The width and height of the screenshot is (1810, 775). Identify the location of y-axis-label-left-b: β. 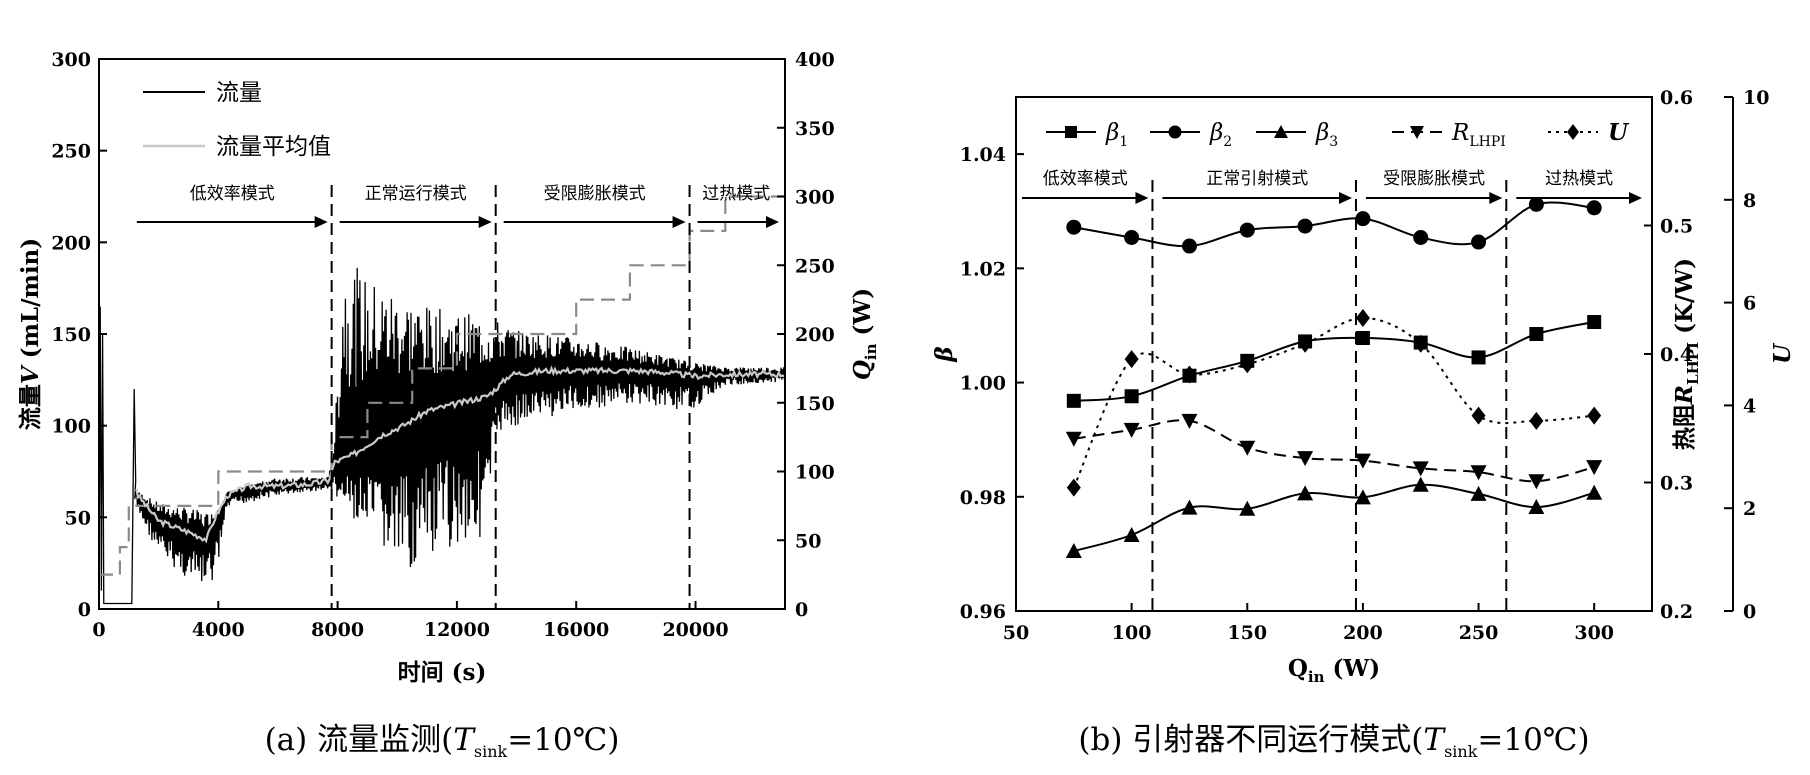
(944, 354).